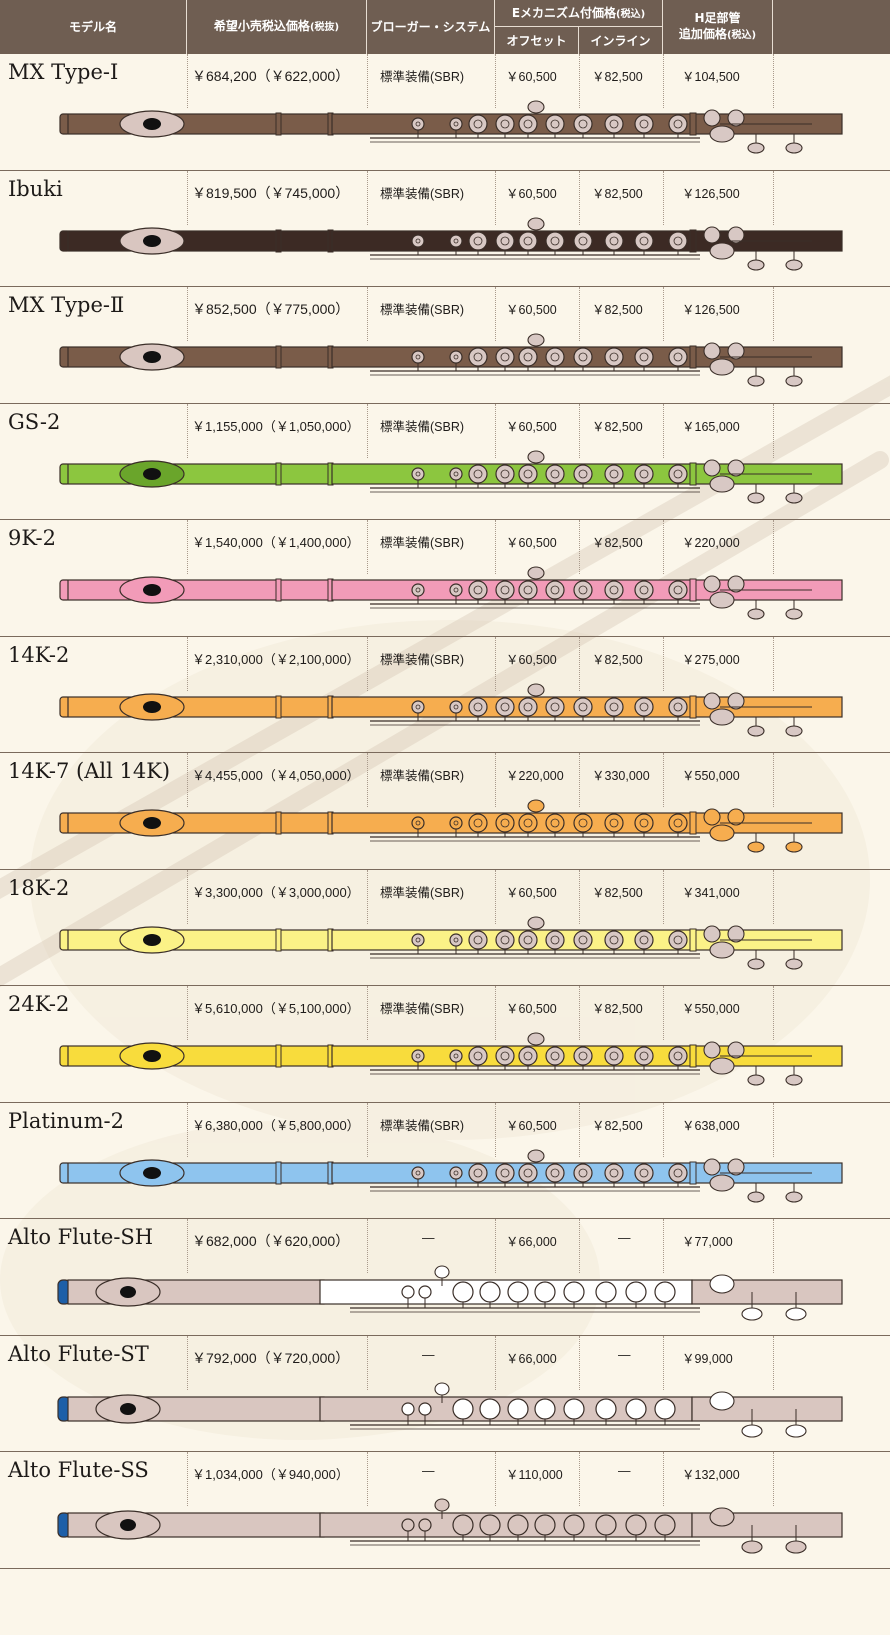 The image size is (890, 1635). What do you see at coordinates (66, 1120) in the screenshot?
I see `model-name: Platinum-2` at bounding box center [66, 1120].